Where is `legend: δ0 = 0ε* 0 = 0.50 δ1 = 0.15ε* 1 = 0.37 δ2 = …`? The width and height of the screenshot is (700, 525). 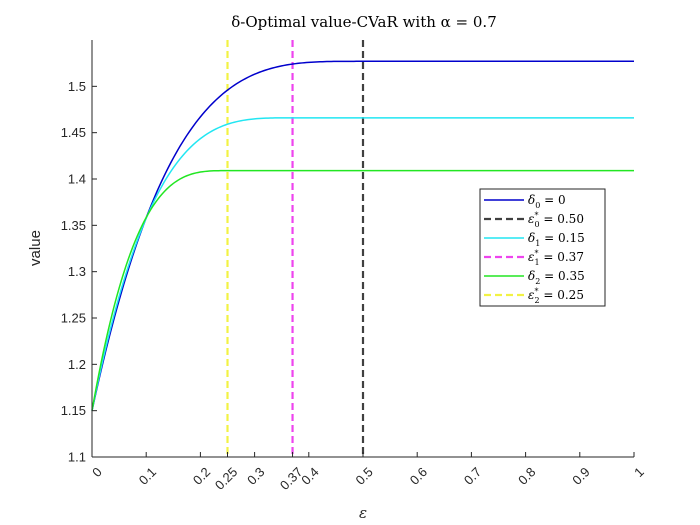
legend: δ0 = 0ε* 0 = 0.50 δ1 = 0.15ε* 1 = 0.37 δ2 = … is located at coordinates (542, 247).